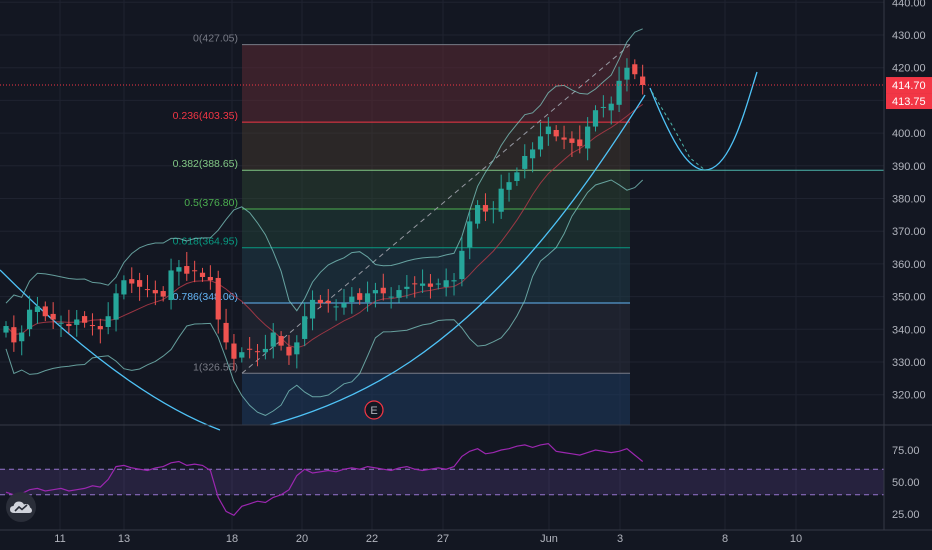 Image resolution: width=932 pixels, height=550 pixels. Describe the element at coordinates (909, 36) in the screenshot. I see `price-tick-label: 430.00` at that location.